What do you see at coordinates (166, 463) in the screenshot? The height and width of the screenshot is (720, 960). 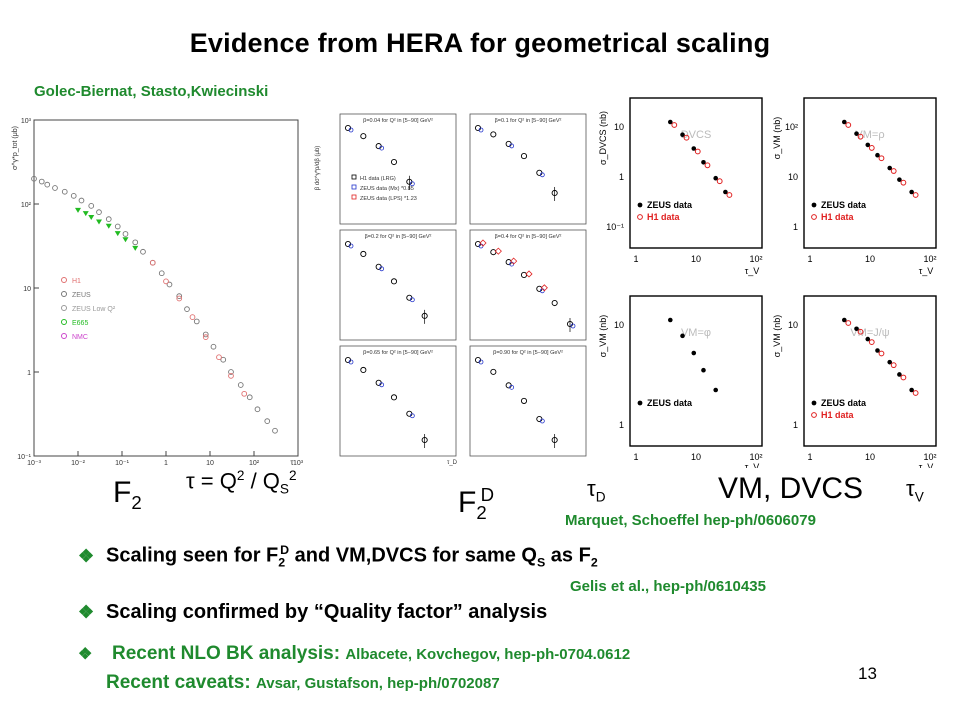 I see `f2-x-tick-label: 1` at bounding box center [166, 463].